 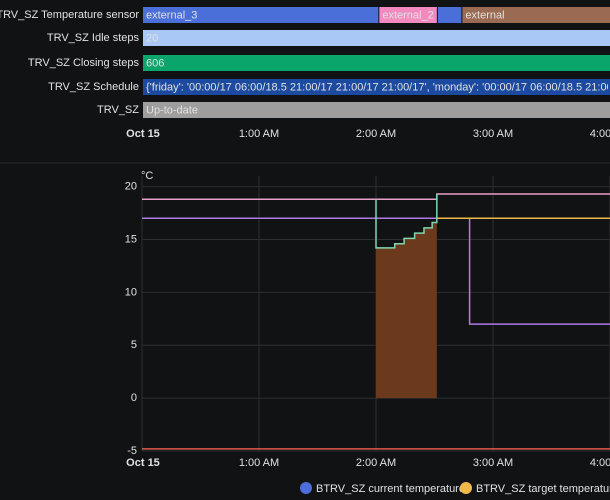 What do you see at coordinates (543, 489) in the screenshot?
I see `legend-label: BTRV_SZ target temperature` at bounding box center [543, 489].